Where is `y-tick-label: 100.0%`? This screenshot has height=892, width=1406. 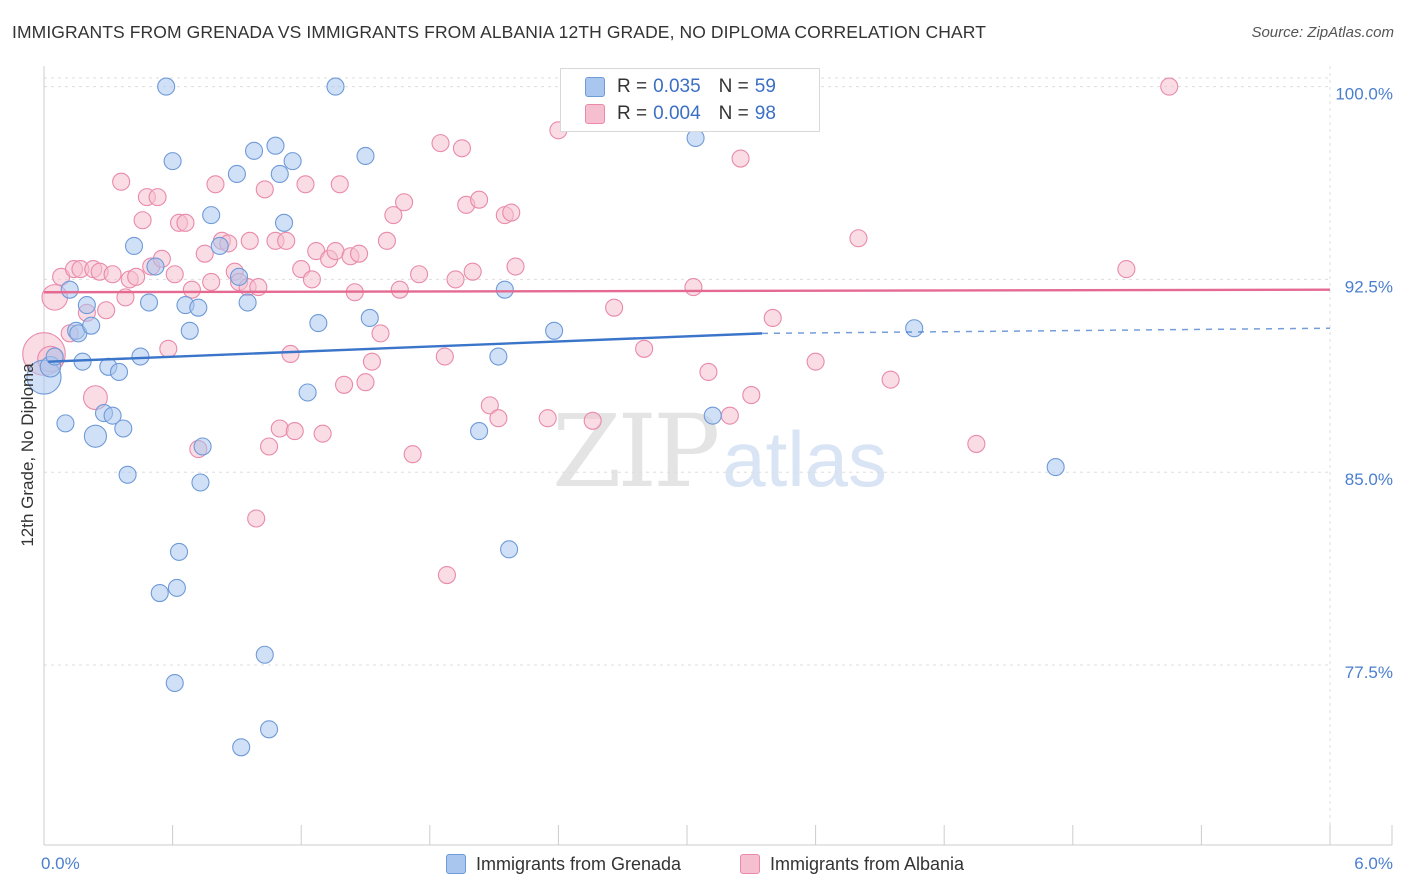
y-tick-label: 100.0% is located at coordinates (1364, 94).